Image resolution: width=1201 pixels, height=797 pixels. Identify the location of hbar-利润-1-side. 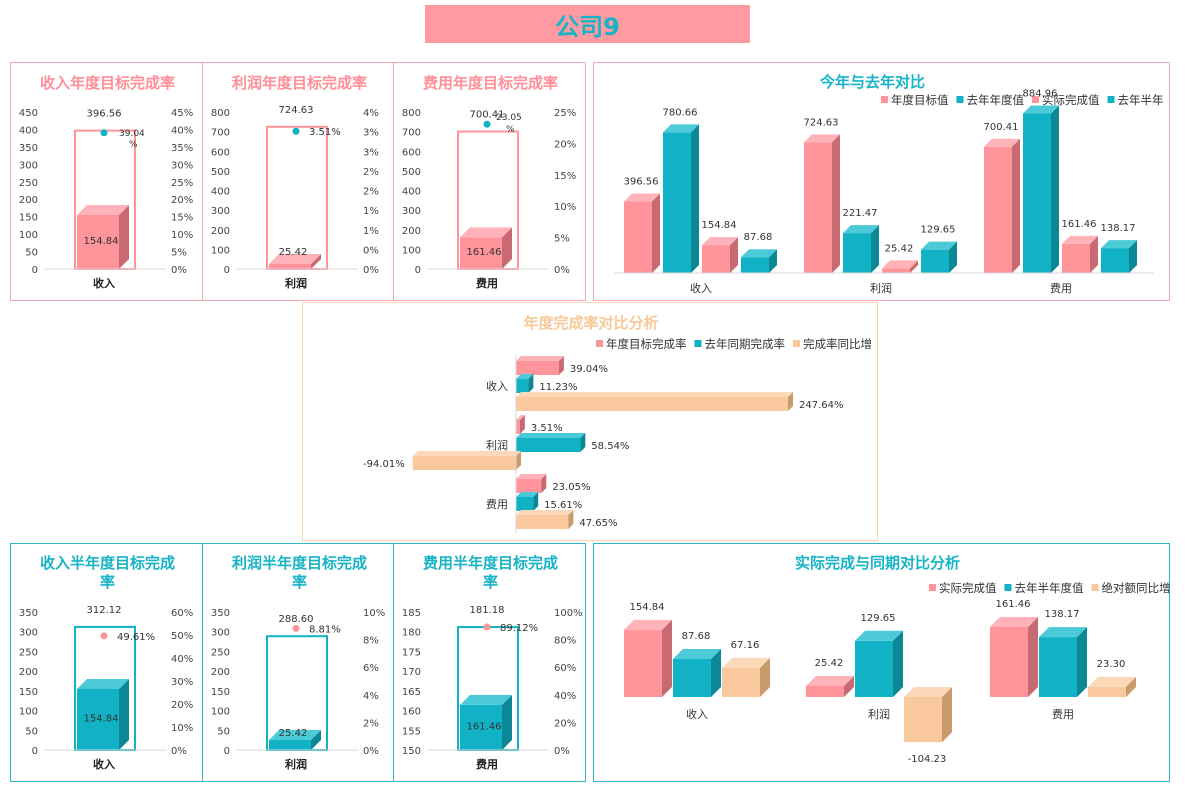
(583, 442).